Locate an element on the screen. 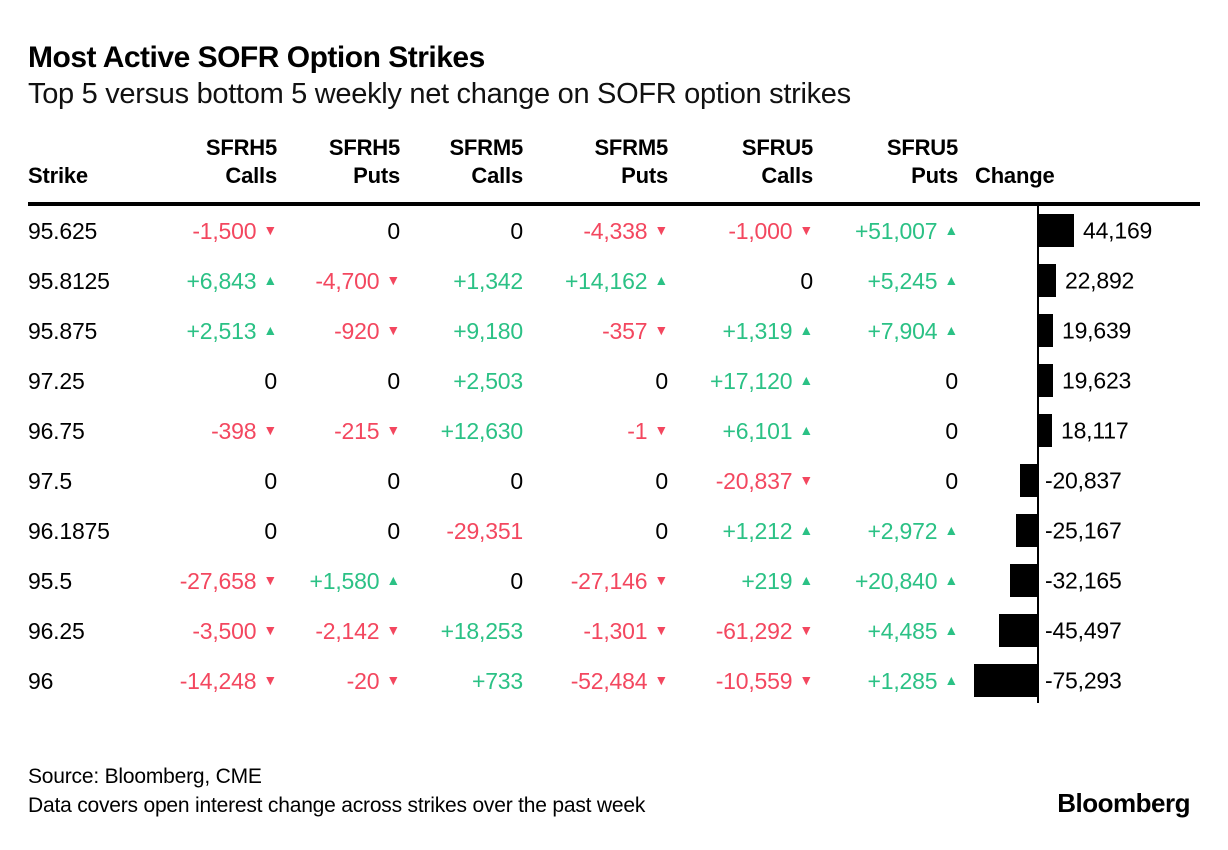  change-cell: 22,892 is located at coordinates (1079, 281).